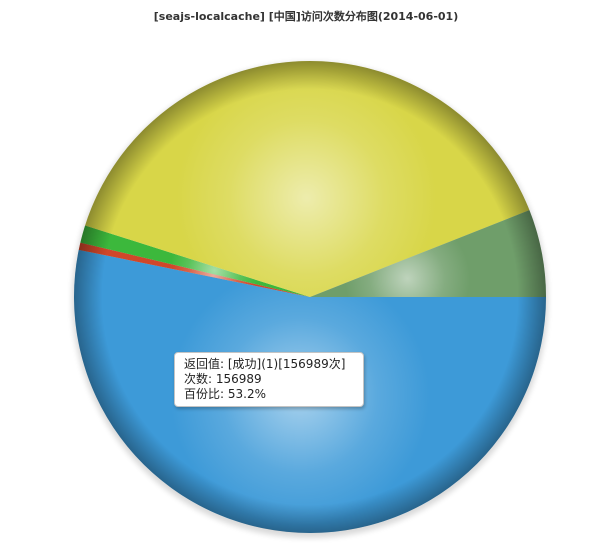 This screenshot has height=551, width=612. I want to click on tooltip-return-value: 返回值: [成功](1)[156989次], so click(265, 364).